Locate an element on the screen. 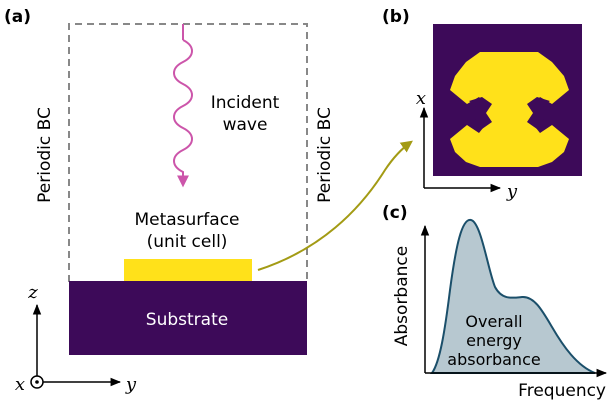 This screenshot has height=403, width=611. right-bc-label: Periodic BC is located at coordinates (325, 155).